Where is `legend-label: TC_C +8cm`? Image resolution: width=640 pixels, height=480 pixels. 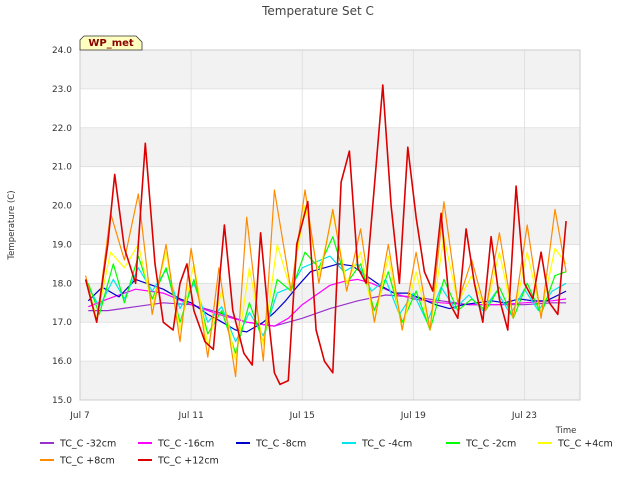
legend-label: TC_C +8cm is located at coordinates (87, 461).